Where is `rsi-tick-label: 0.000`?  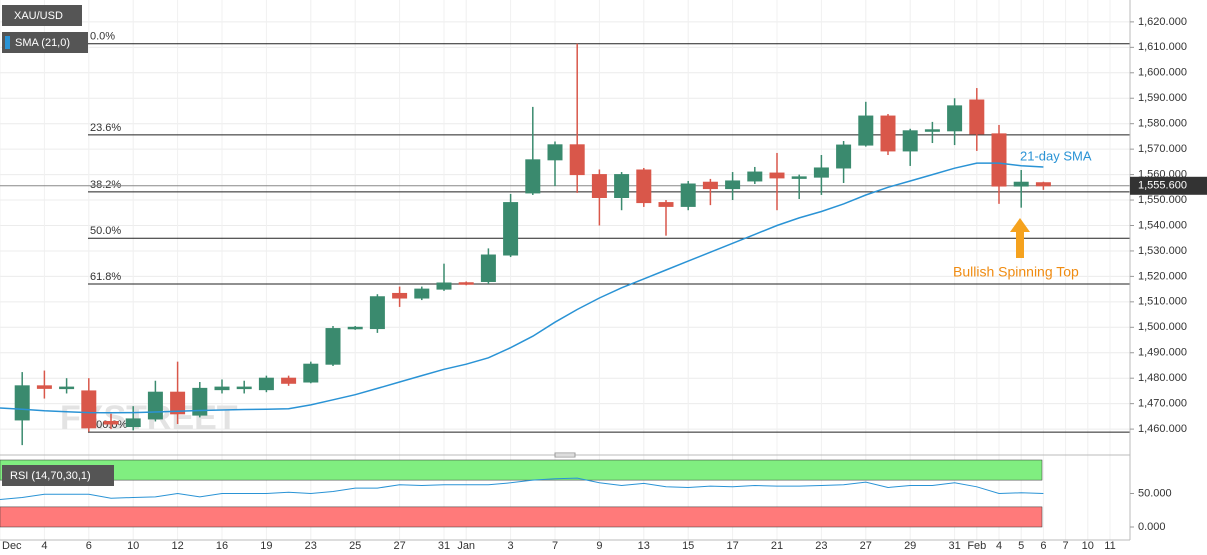
rsi-tick-label: 0.000 is located at coordinates (1152, 527).